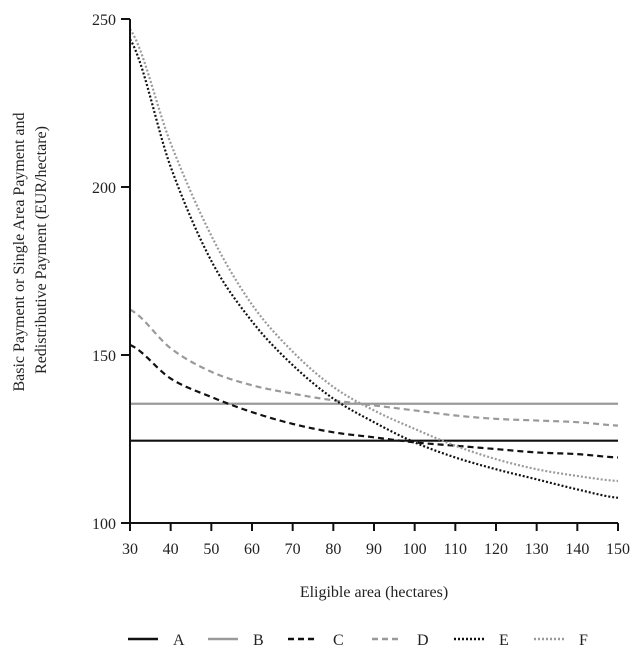 The width and height of the screenshot is (635, 653). I want to click on y-tick-label: 250, so click(104, 20).